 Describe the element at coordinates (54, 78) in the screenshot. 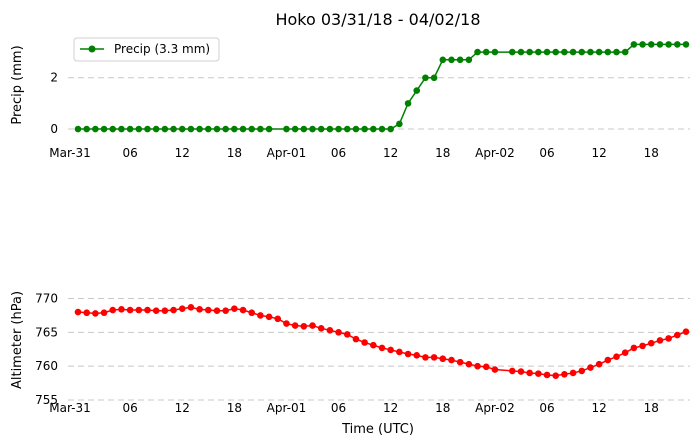

I see `precip-y-tick-label: 2` at that location.